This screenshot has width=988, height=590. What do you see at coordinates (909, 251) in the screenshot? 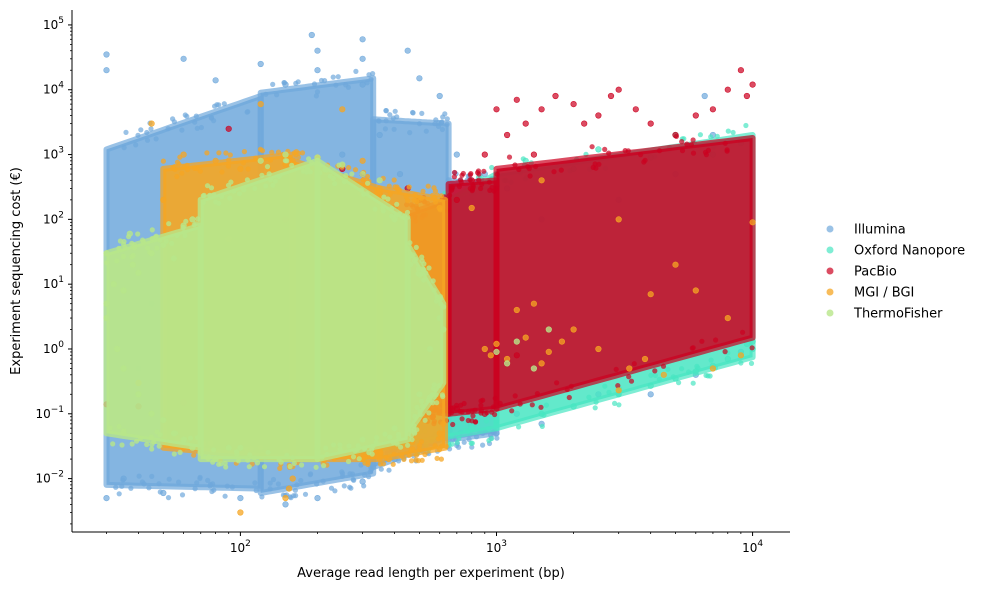
I see `legend-label: Oxford Nanopore` at bounding box center [909, 251].